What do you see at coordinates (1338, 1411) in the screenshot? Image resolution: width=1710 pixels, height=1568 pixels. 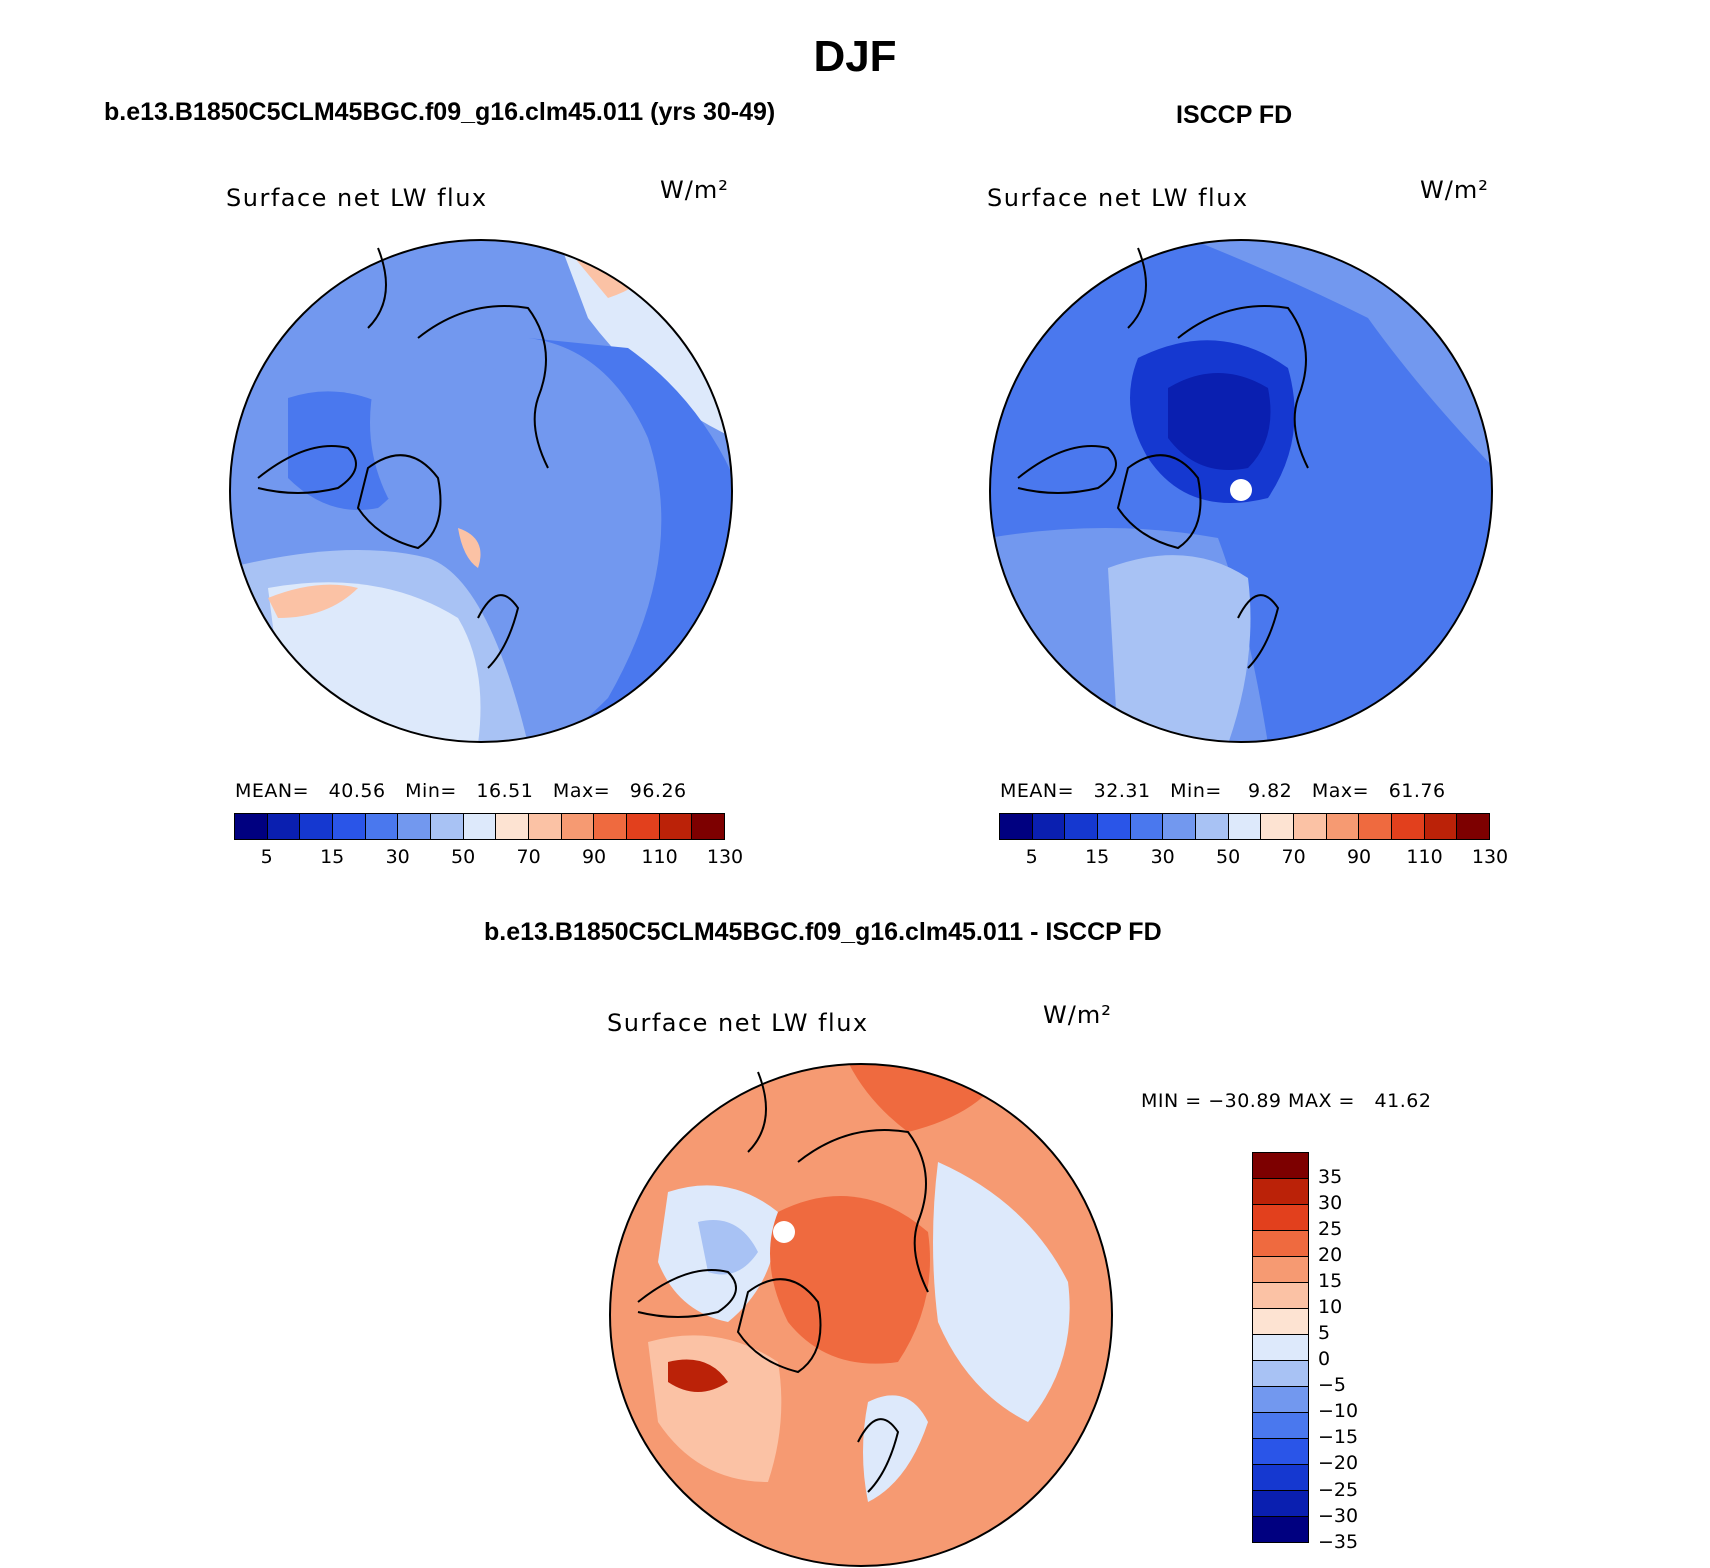 I see `diff-colorbar-tick-label: −10` at bounding box center [1338, 1411].